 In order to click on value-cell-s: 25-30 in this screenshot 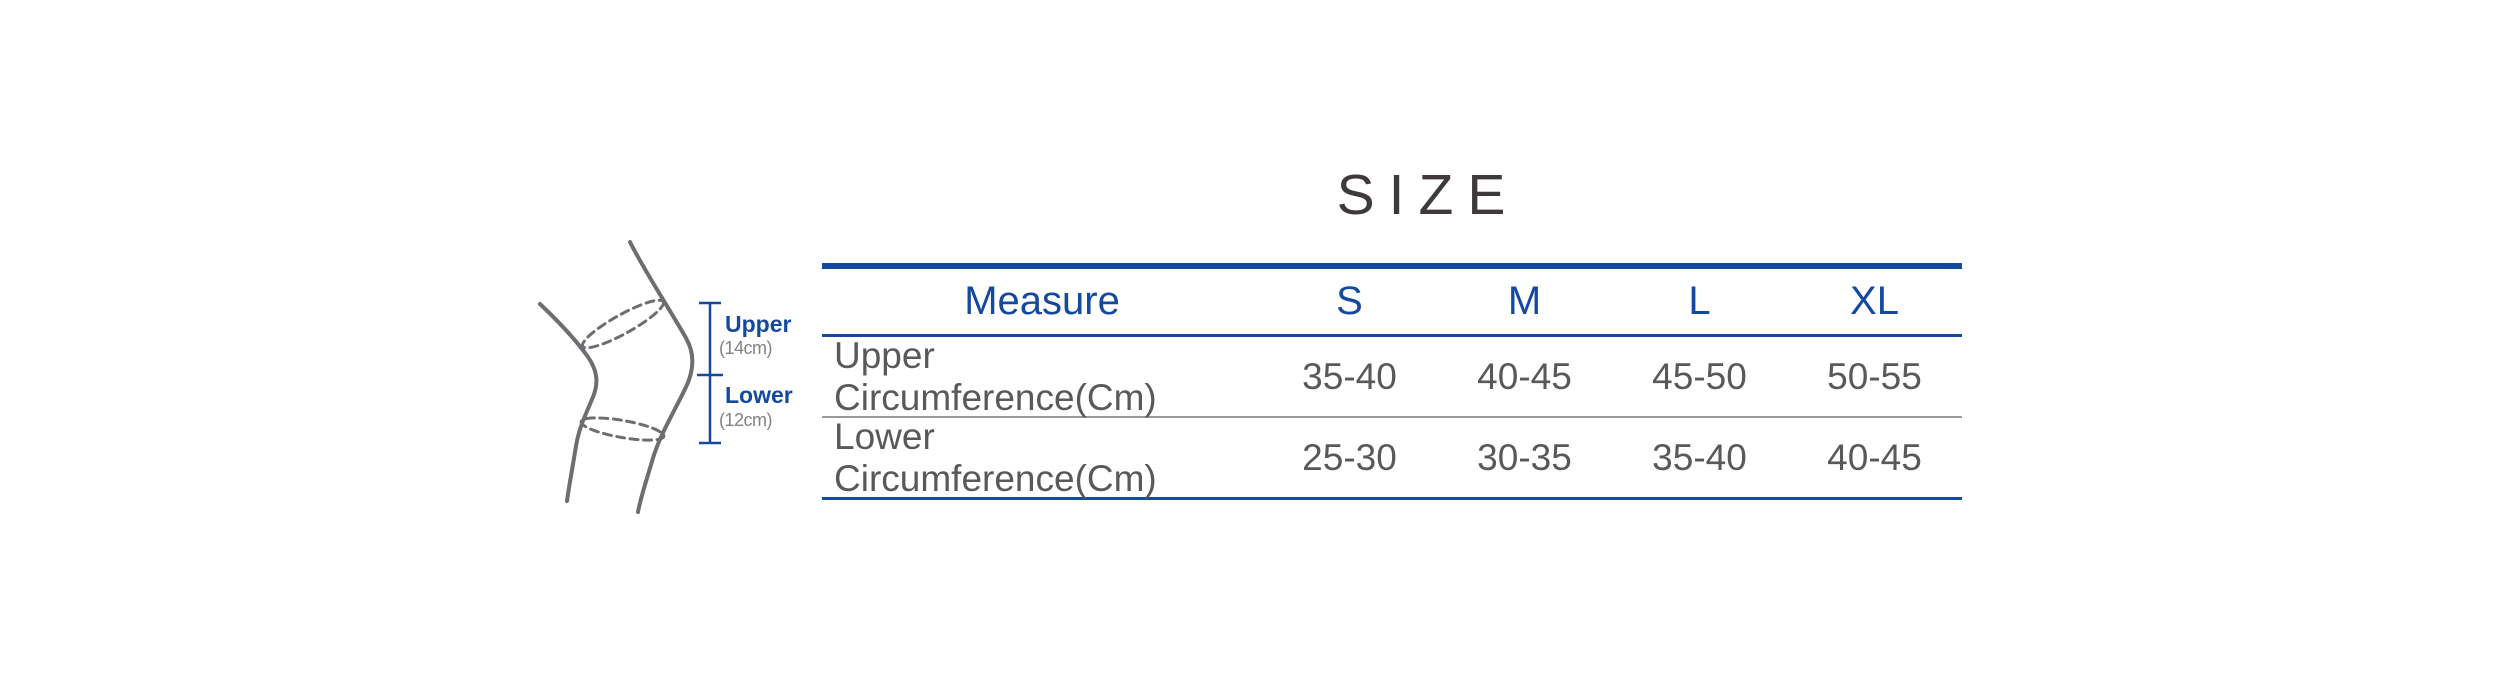, I will do `click(1349, 457)`.